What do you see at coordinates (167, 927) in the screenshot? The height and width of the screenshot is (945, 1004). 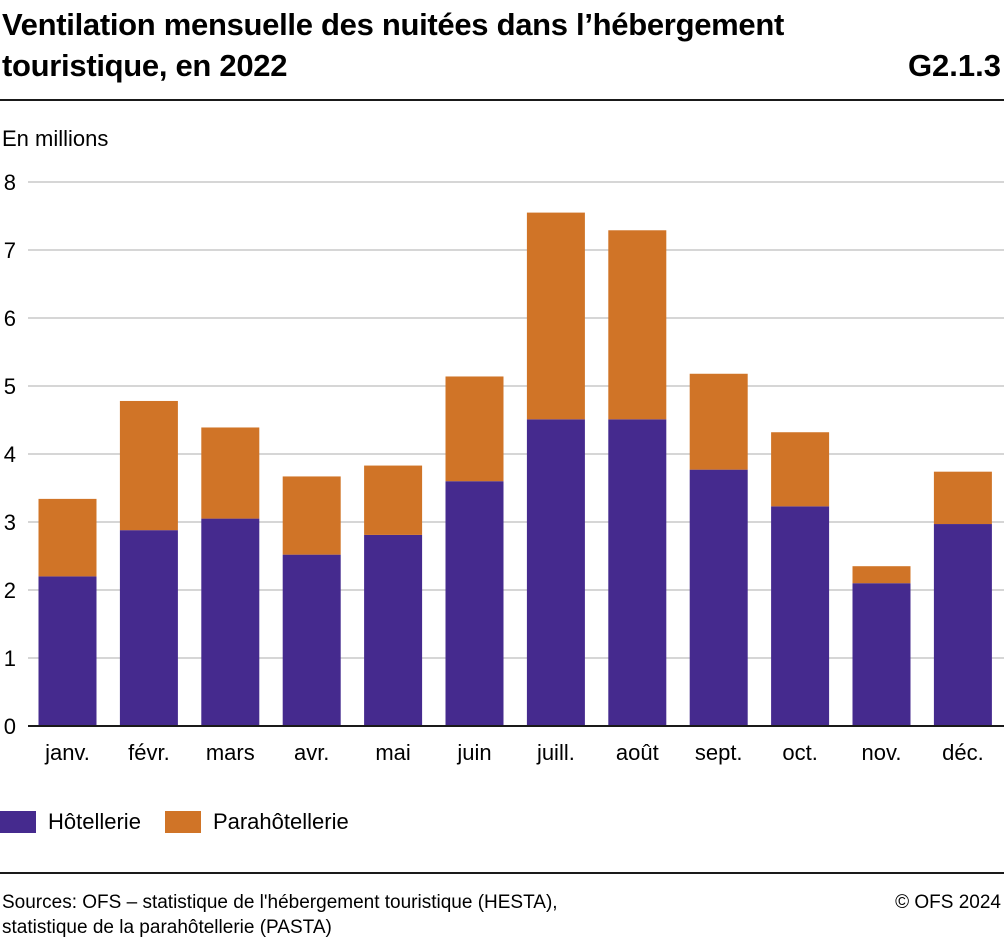 I see `source-line-2: statistique de la parahôtellerie (PASTA)` at bounding box center [167, 927].